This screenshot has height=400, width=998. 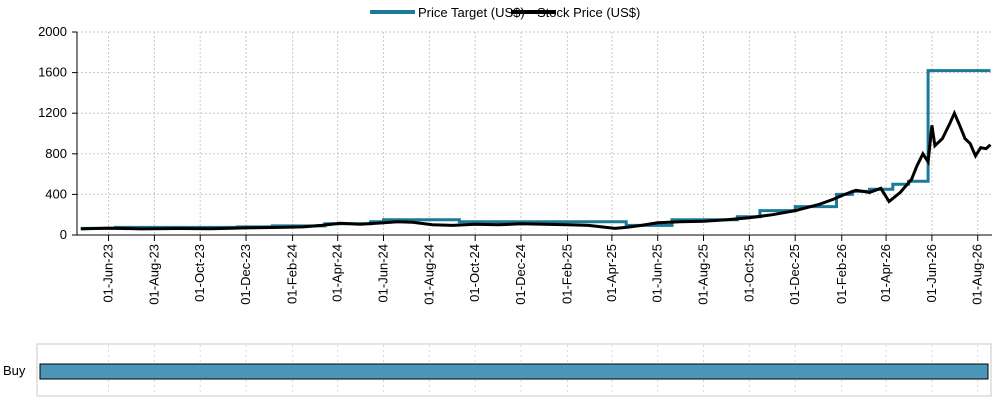 What do you see at coordinates (56, 153) in the screenshot?
I see `y-tick-label: 800` at bounding box center [56, 153].